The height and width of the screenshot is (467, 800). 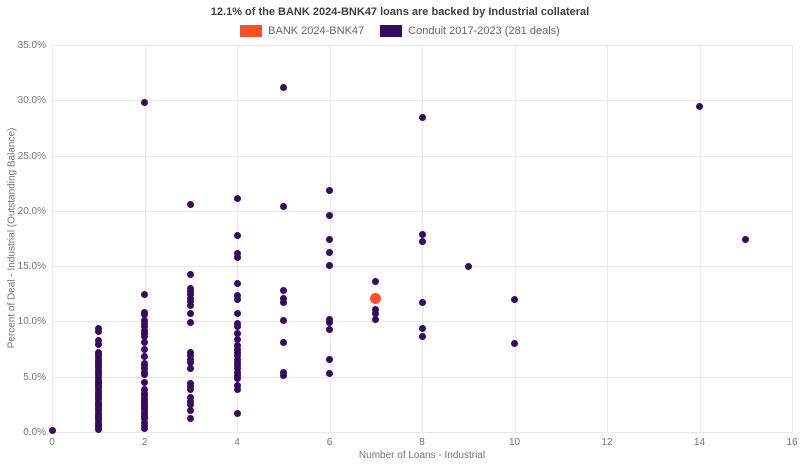 What do you see at coordinates (31, 267) in the screenshot?
I see `y-tick-label: 15.0%` at bounding box center [31, 267].